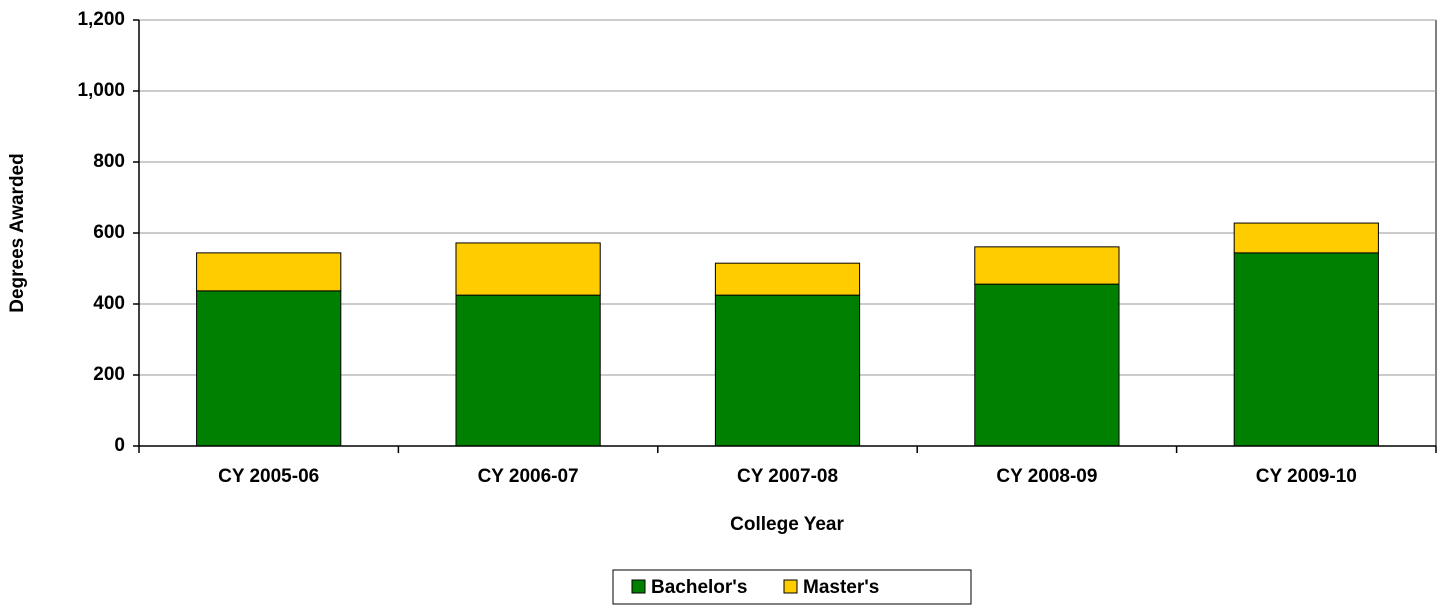  I want to click on y-tick-label: 600, so click(109, 232).